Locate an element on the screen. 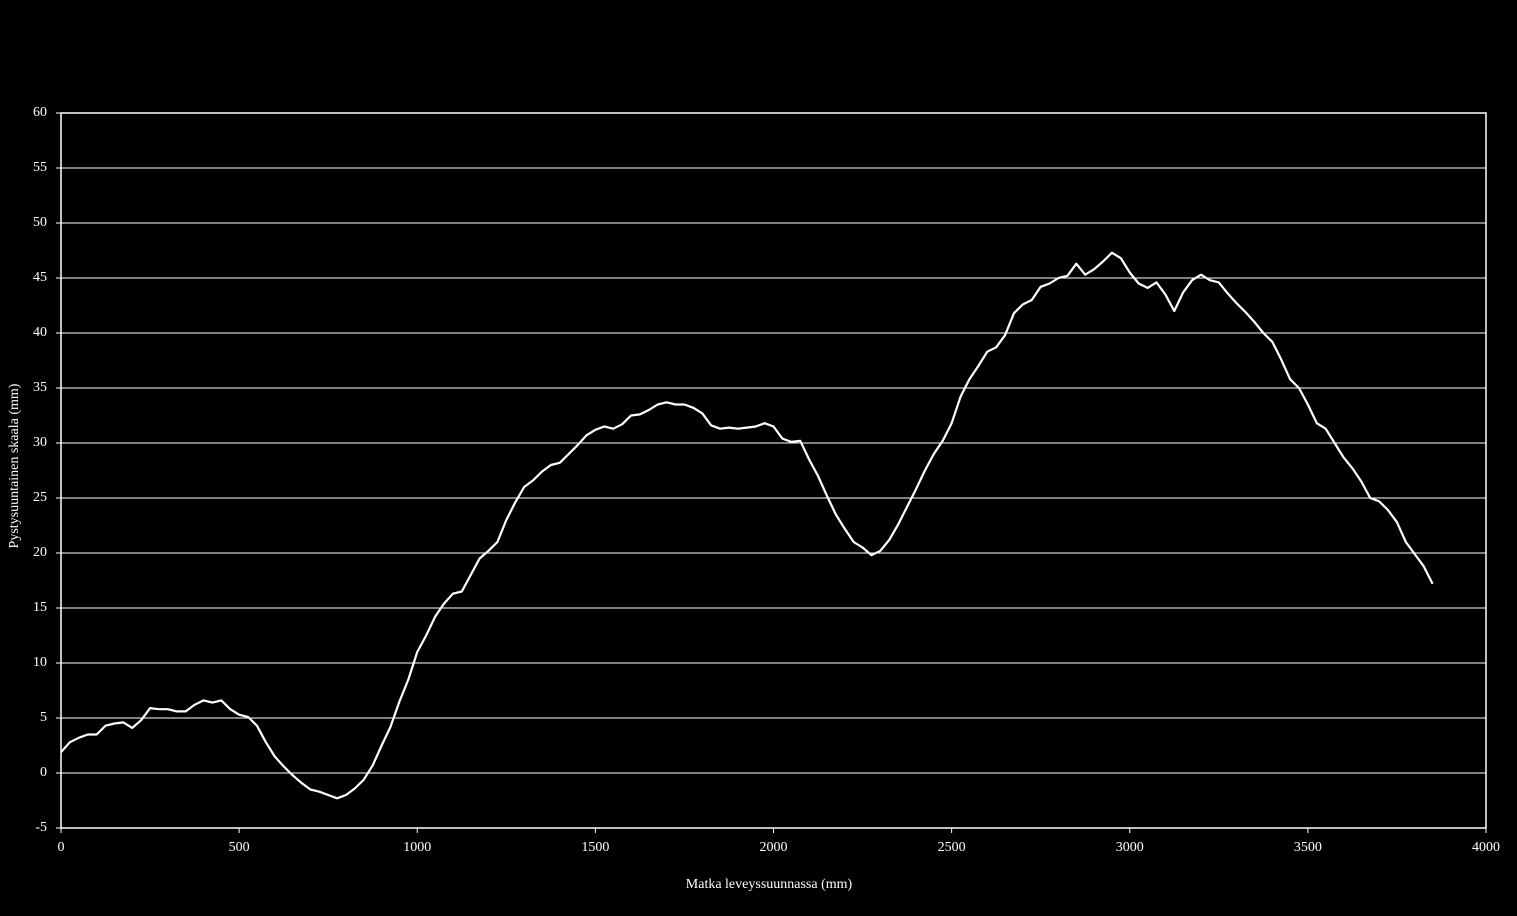  y-tick-label: 40 is located at coordinates (40, 332).